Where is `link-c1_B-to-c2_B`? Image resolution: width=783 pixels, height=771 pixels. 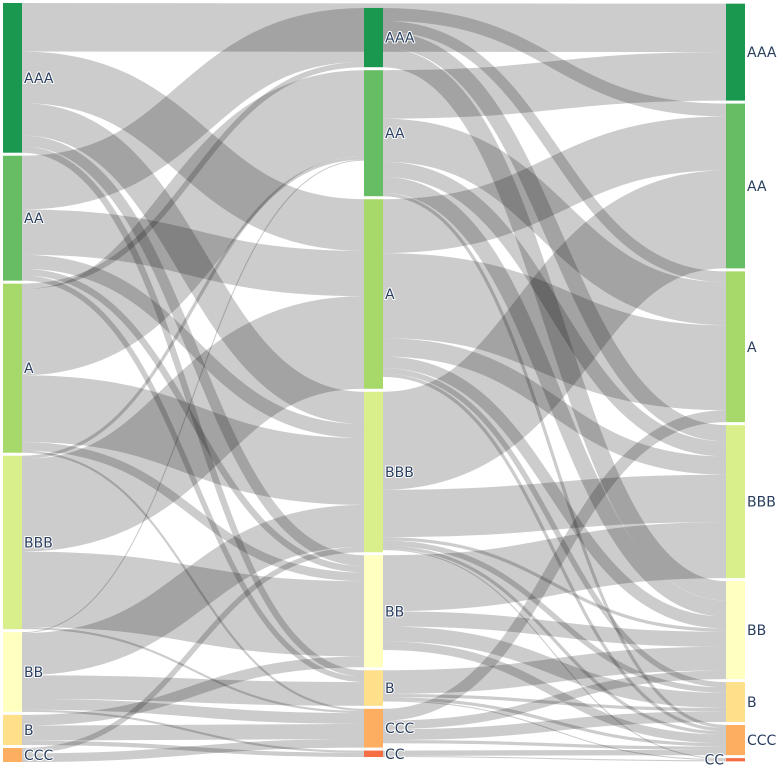 link-c1_B-to-c2_B is located at coordinates (554, 702).